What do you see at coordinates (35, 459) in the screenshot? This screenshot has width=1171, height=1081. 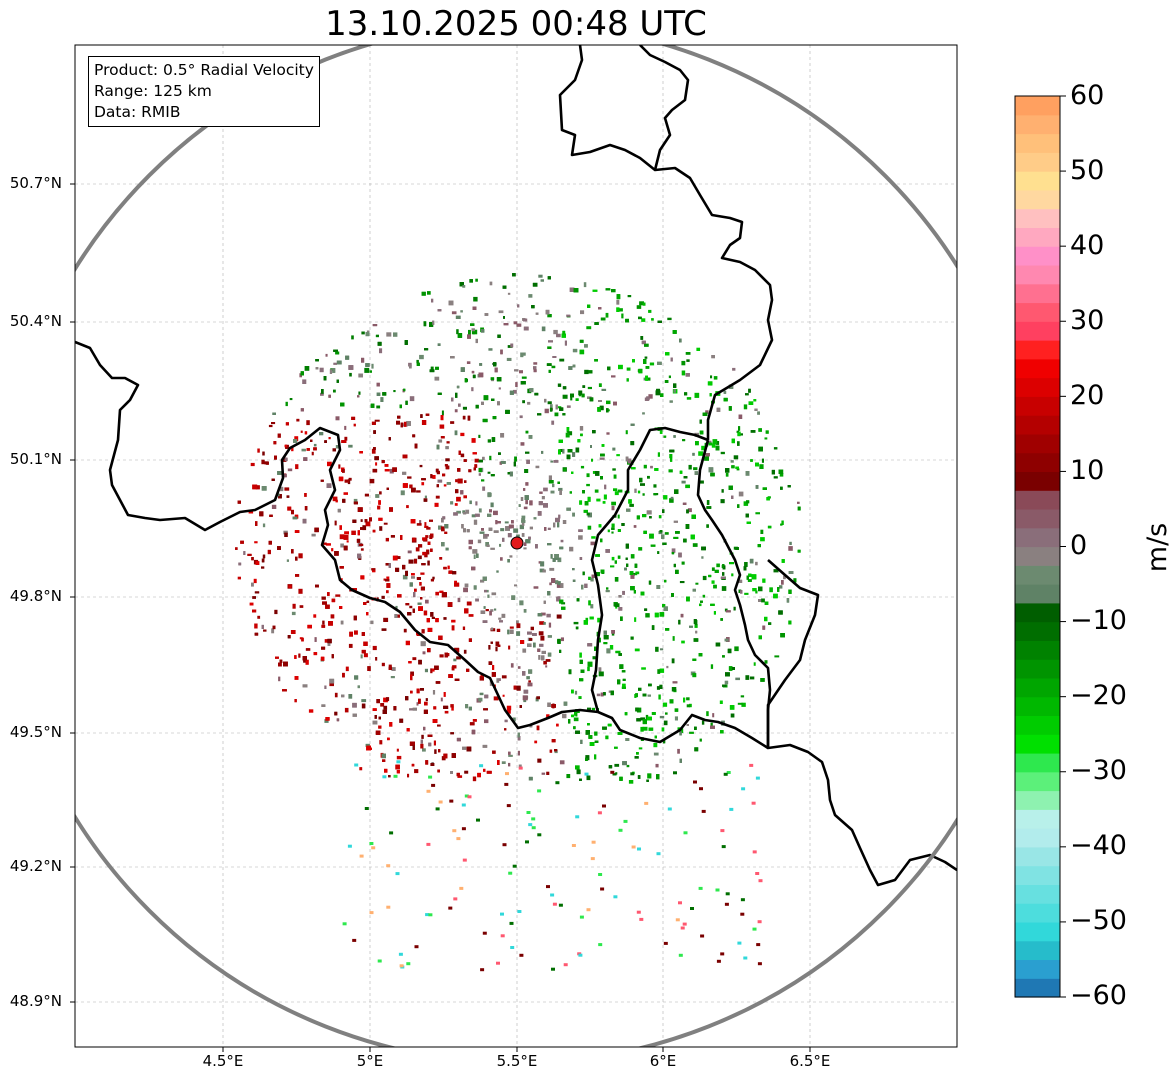 I see `lat-label: 50.1°N` at bounding box center [35, 459].